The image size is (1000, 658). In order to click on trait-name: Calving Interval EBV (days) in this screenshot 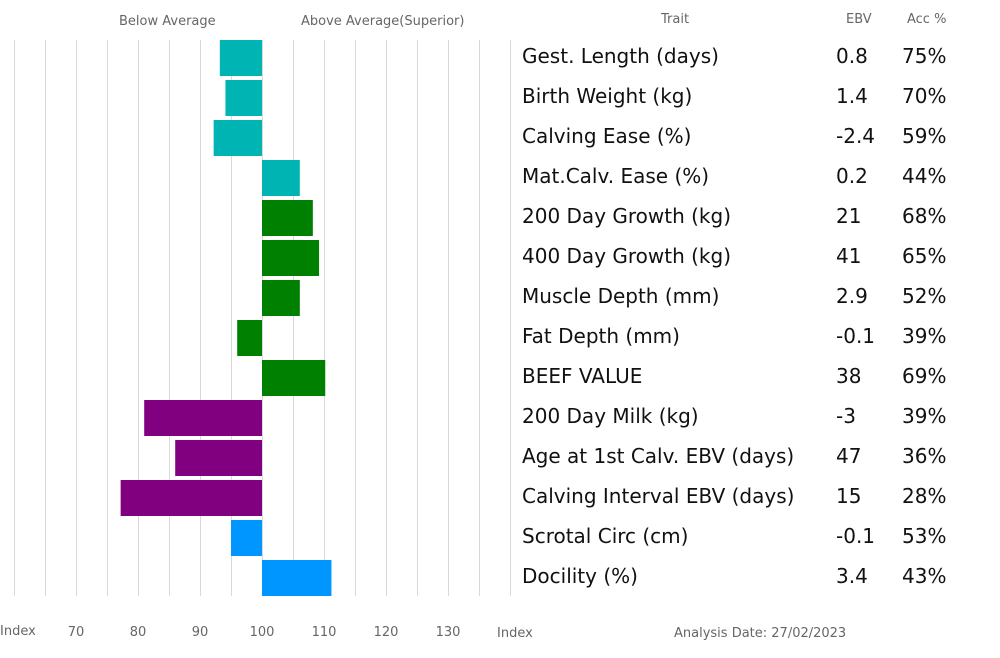, I will do `click(658, 496)`.